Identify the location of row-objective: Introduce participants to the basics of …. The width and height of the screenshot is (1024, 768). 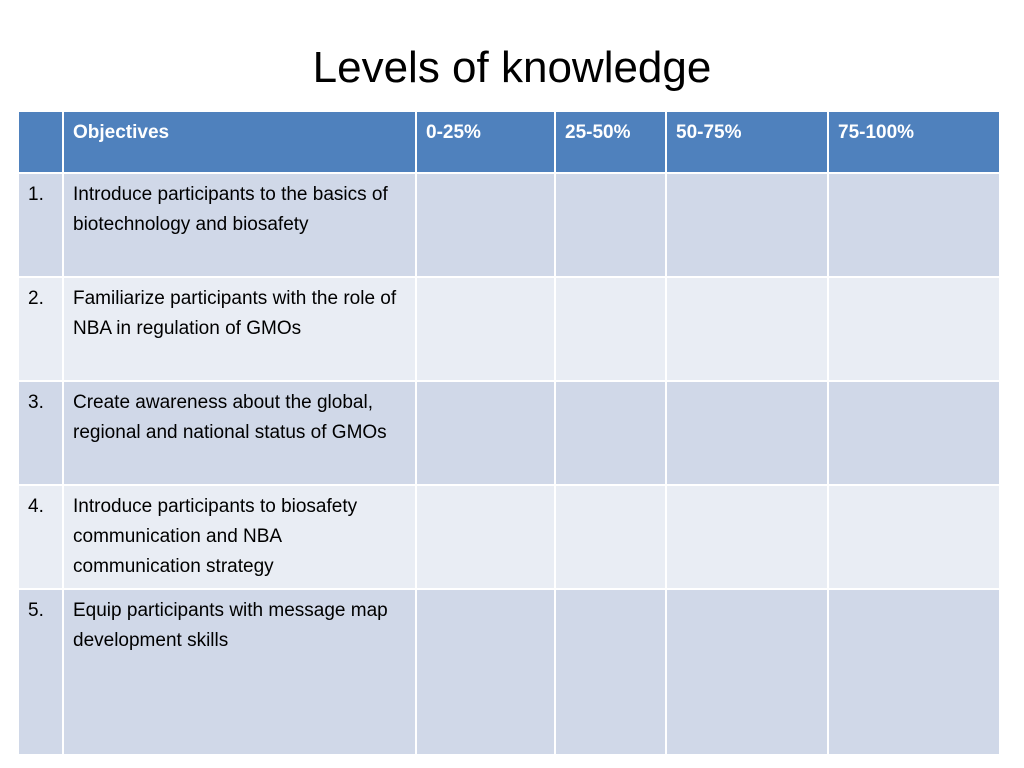
(239, 225).